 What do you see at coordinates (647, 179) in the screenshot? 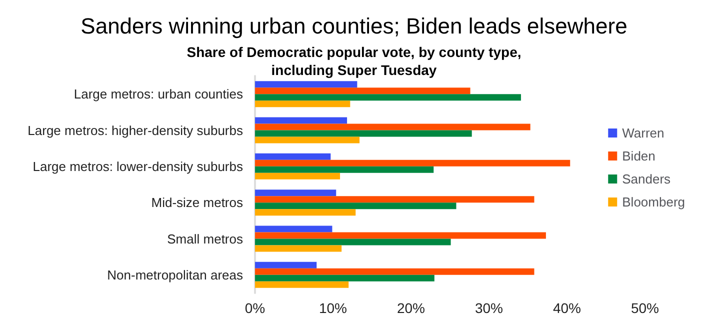
I see `legend-label: Sanders` at bounding box center [647, 179].